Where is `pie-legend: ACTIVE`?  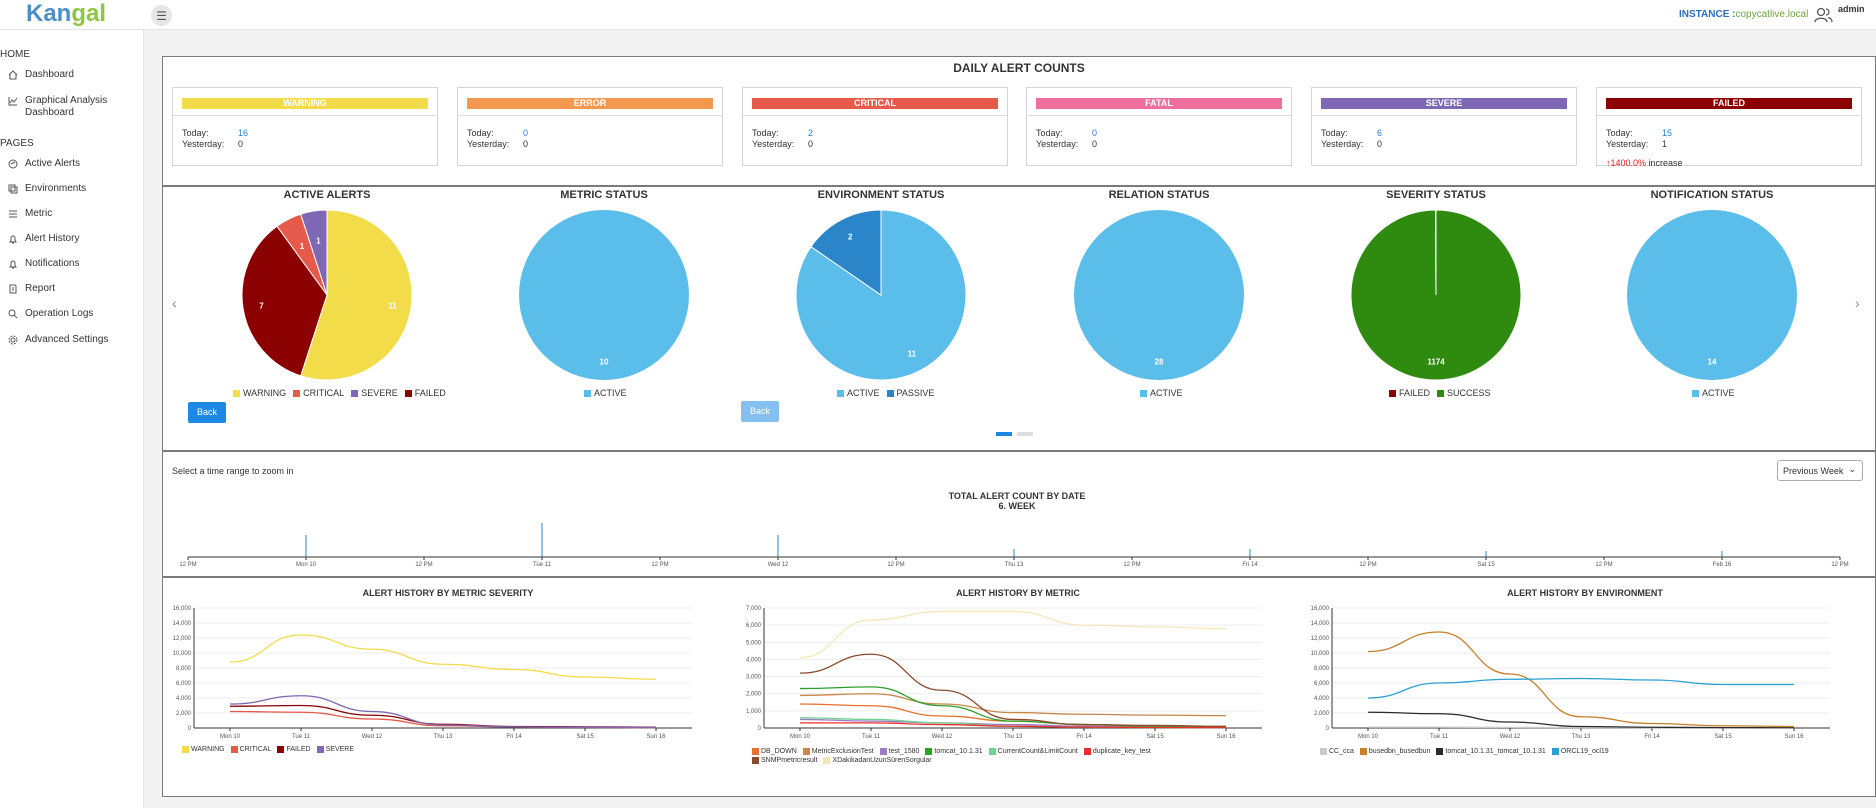 pie-legend: ACTIVE is located at coordinates (1161, 393).